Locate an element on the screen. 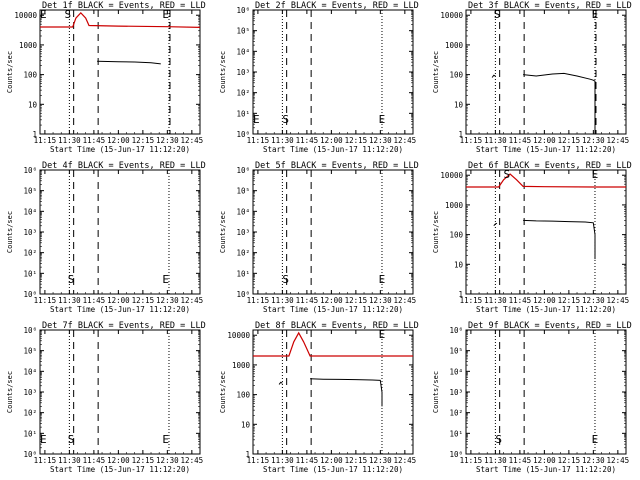 The width and height of the screenshot is (640, 480). chart-title: Det 3f BLACK = Events, RED = LLD is located at coordinates (550, 6).